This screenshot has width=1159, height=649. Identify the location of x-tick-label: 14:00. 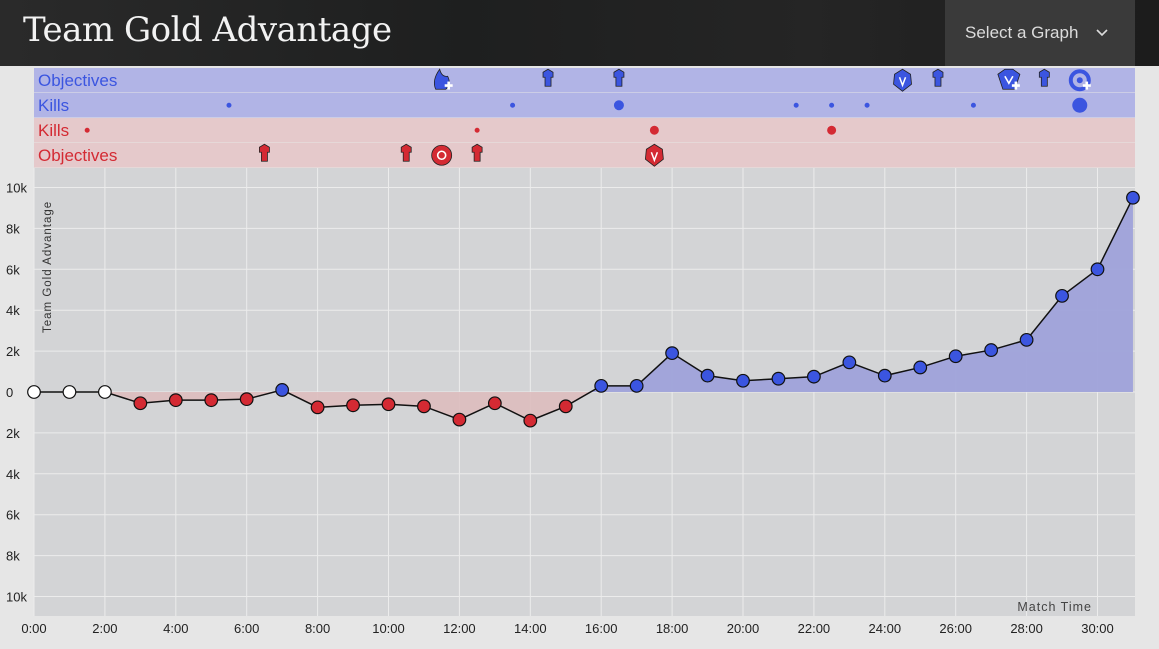
(530, 628).